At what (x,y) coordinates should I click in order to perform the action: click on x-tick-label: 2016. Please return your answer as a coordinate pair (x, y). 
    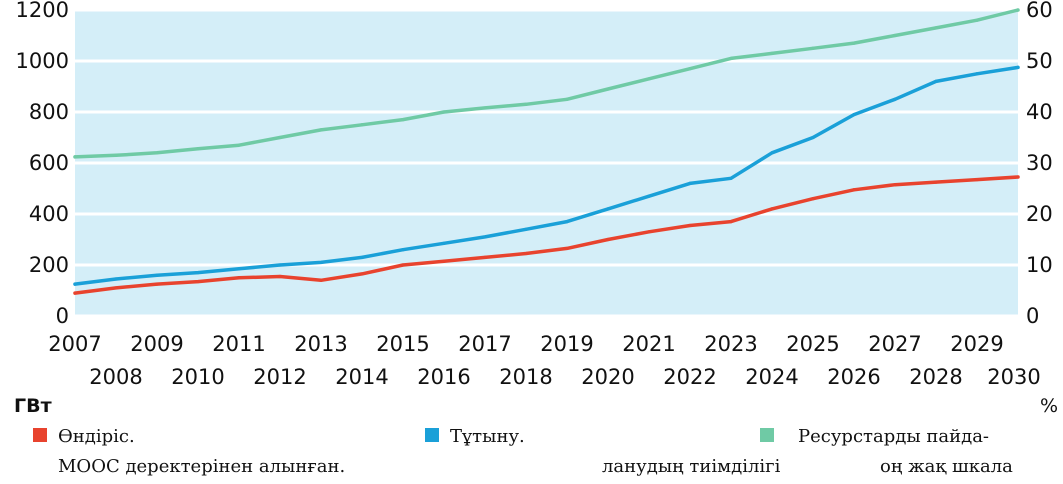
    Looking at the image, I should click on (443, 377).